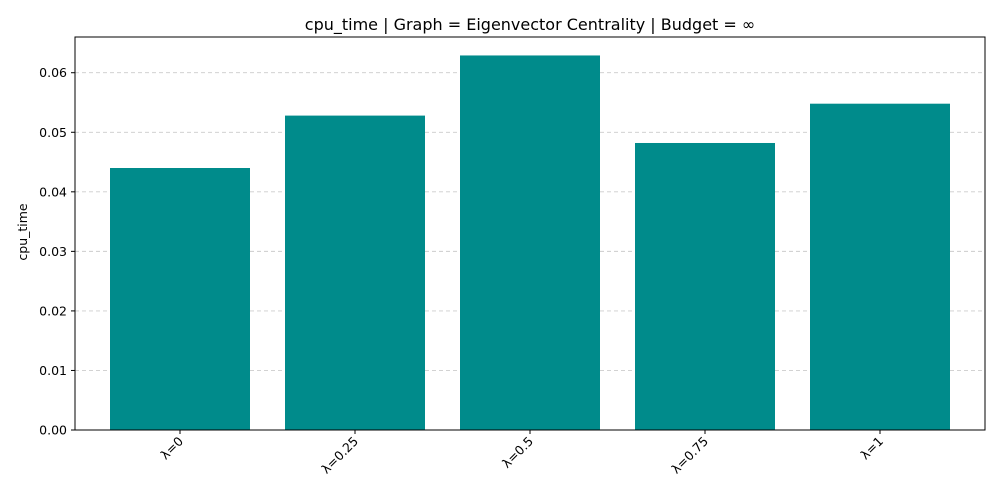 The height and width of the screenshot is (500, 1000). Describe the element at coordinates (53, 132) in the screenshot. I see `y-tick-label: 0.05` at that location.